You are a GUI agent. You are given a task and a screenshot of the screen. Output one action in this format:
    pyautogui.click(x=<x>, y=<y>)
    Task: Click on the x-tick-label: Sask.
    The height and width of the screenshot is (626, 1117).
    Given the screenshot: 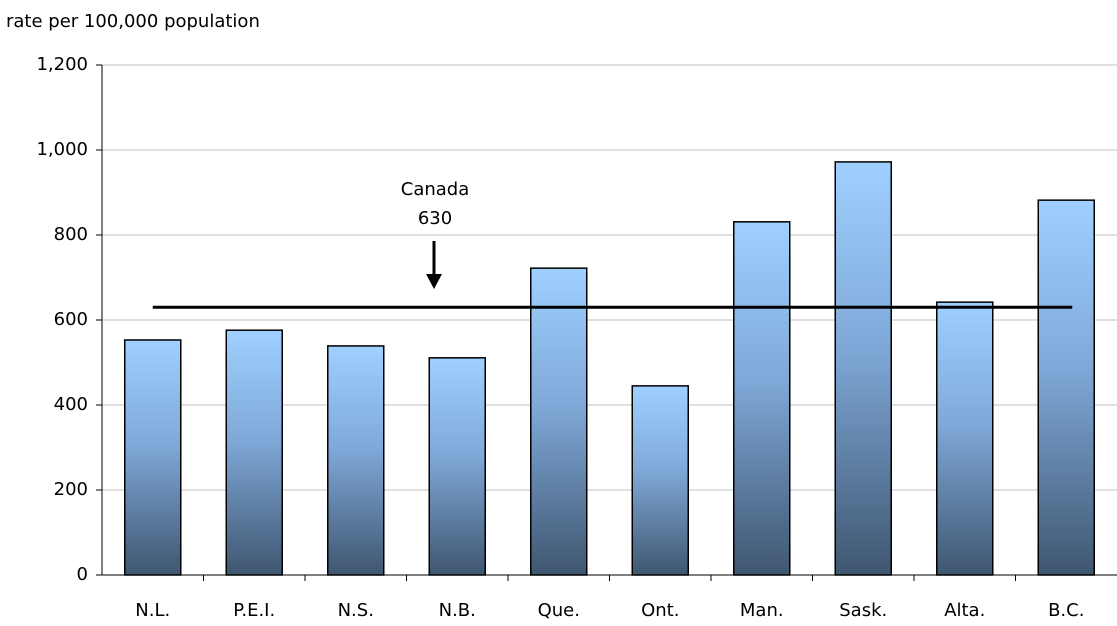 What is the action you would take?
    pyautogui.click(x=863, y=610)
    